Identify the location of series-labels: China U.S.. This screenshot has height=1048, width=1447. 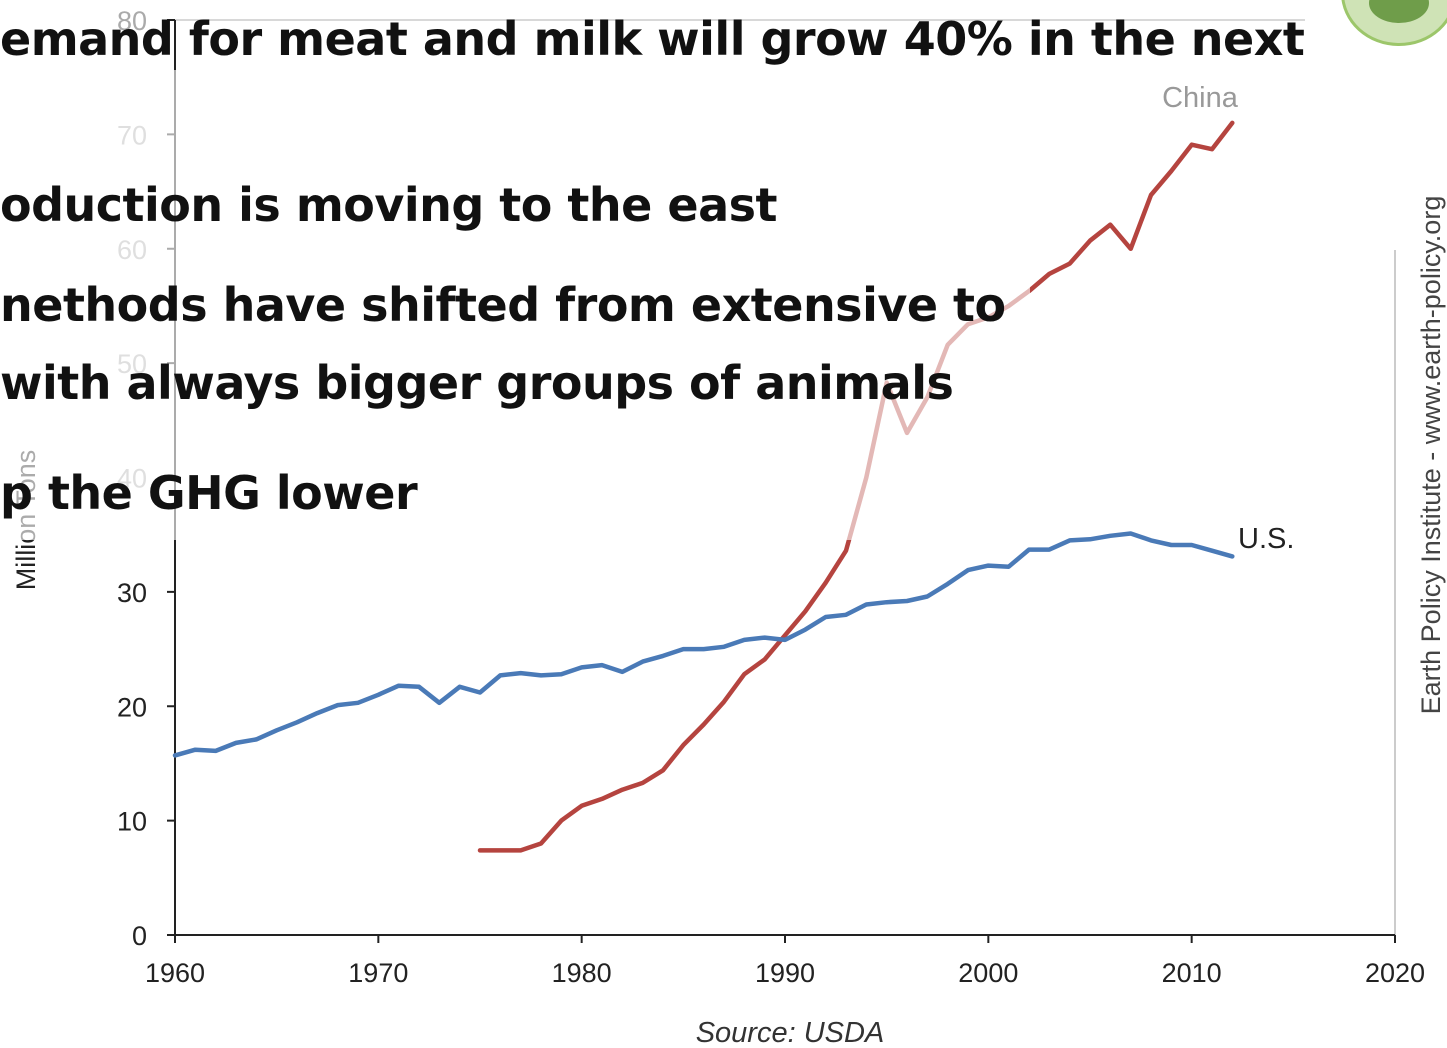
(1228, 318).